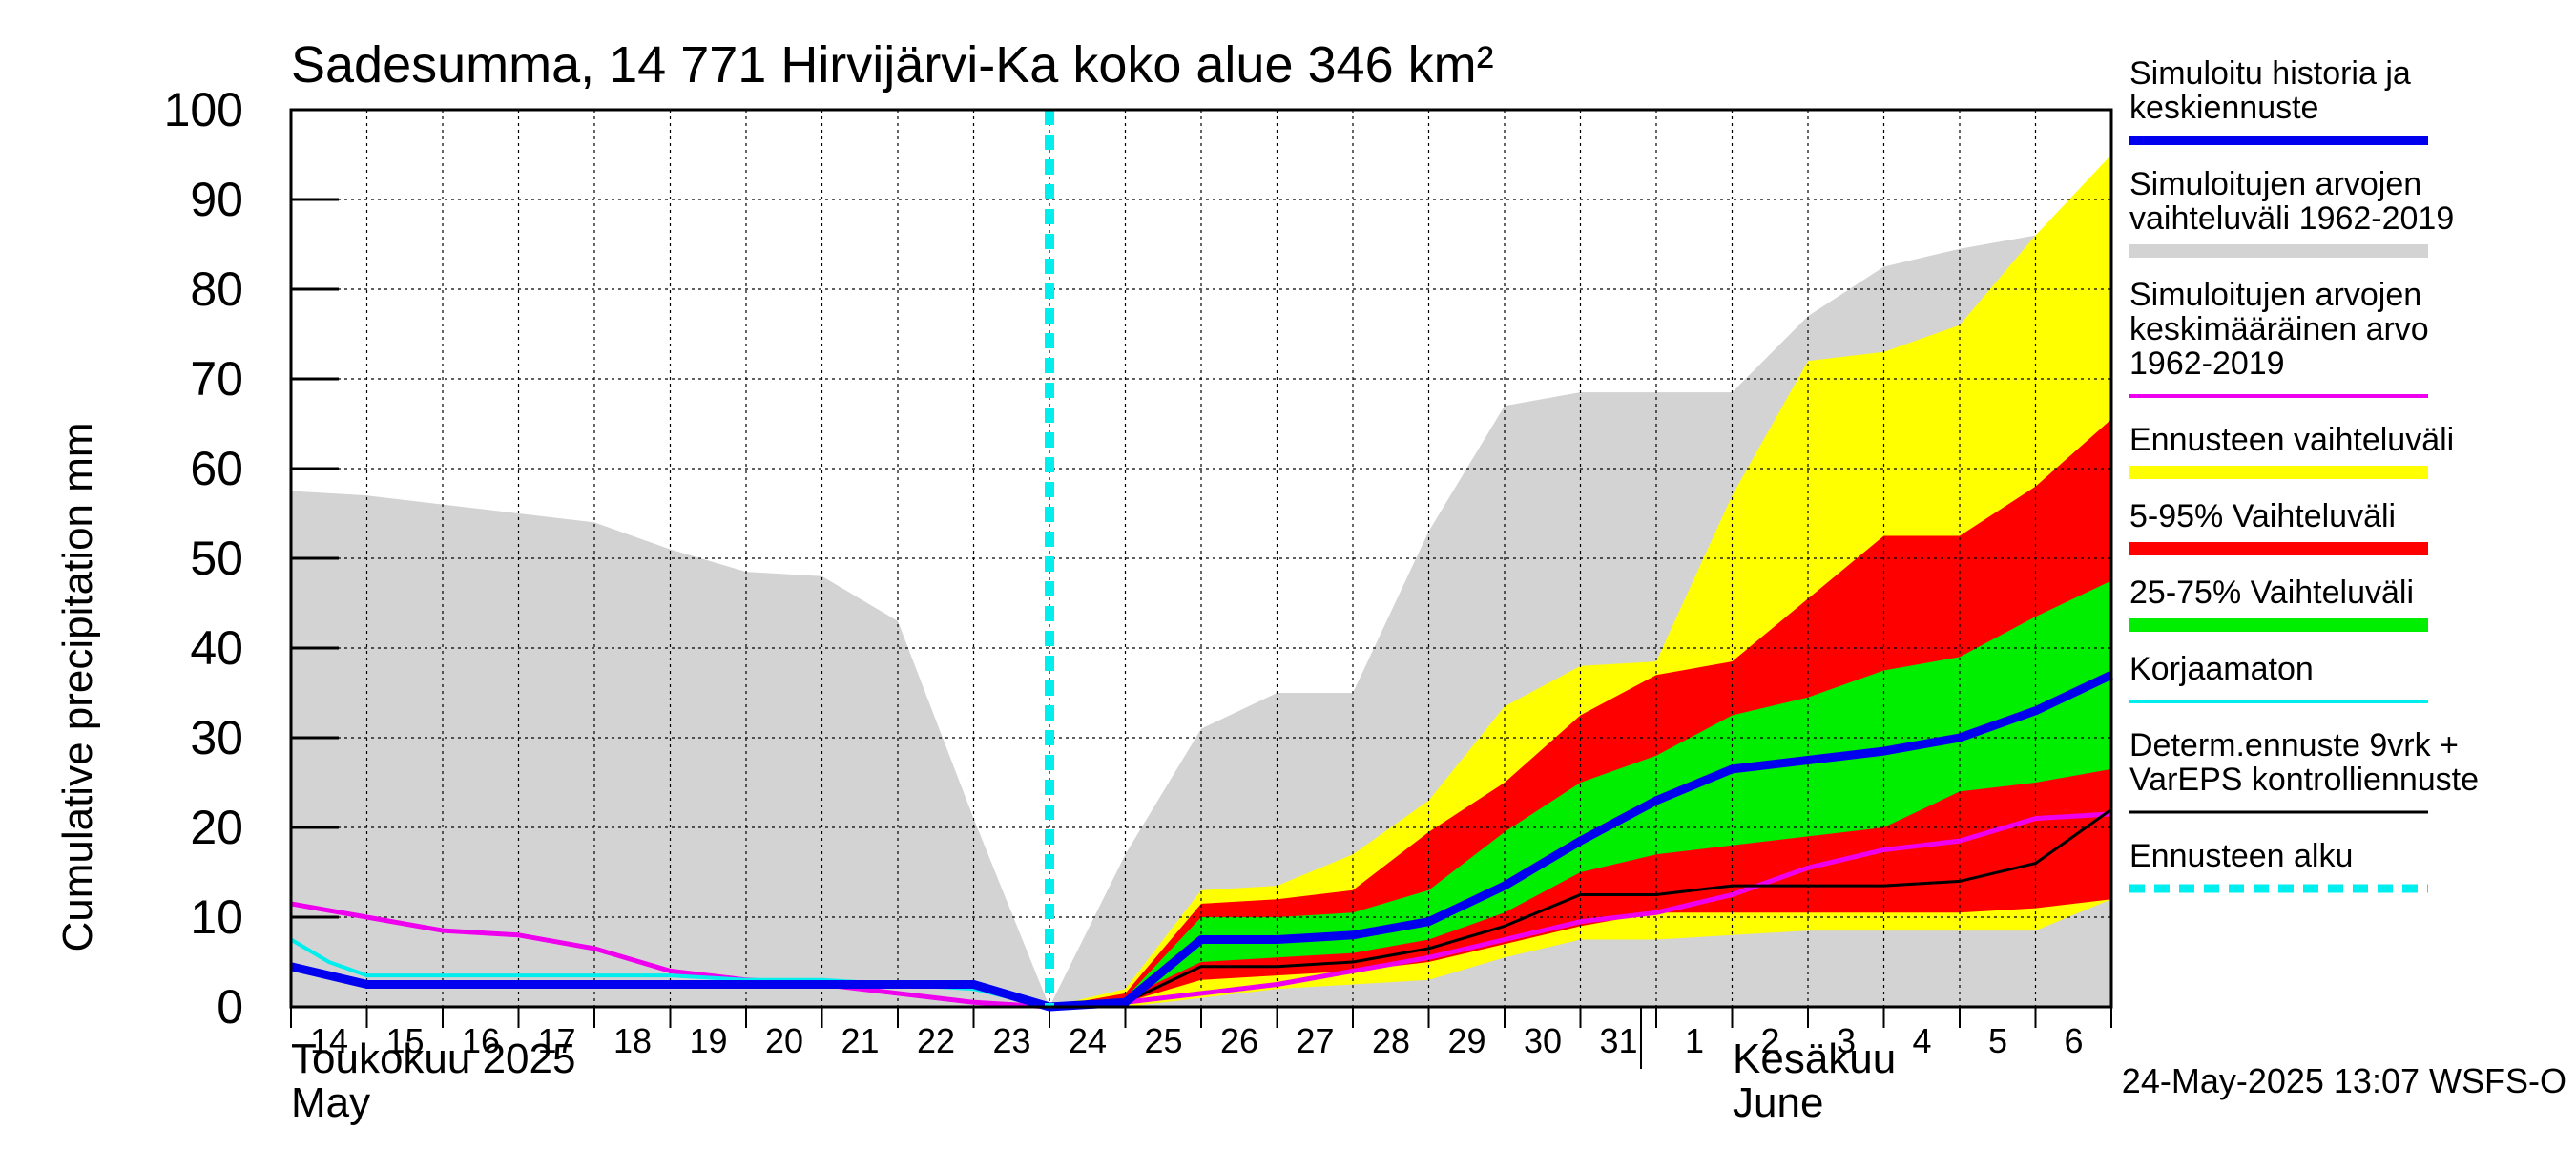 Image resolution: width=2576 pixels, height=1150 pixels. Describe the element at coordinates (1618, 1040) in the screenshot. I see `x-tick-label: 31` at that location.